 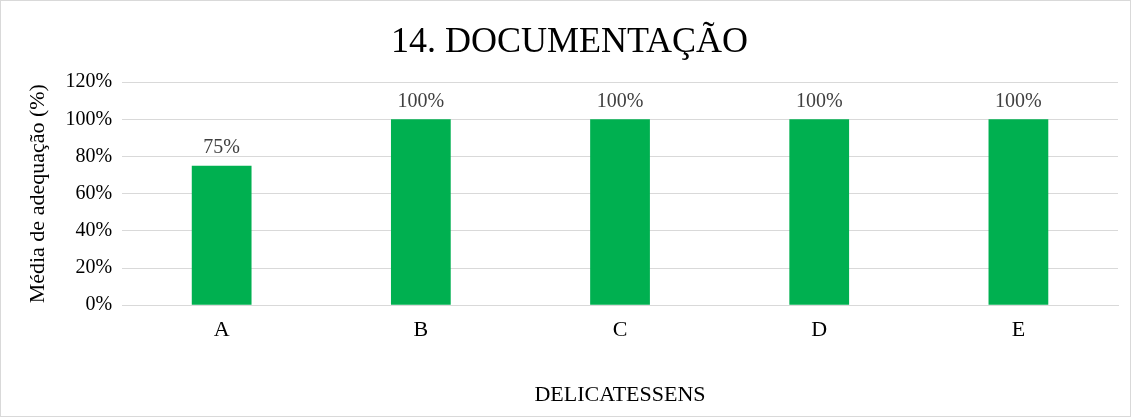 I want to click on data-label: 75%, so click(x=221, y=146).